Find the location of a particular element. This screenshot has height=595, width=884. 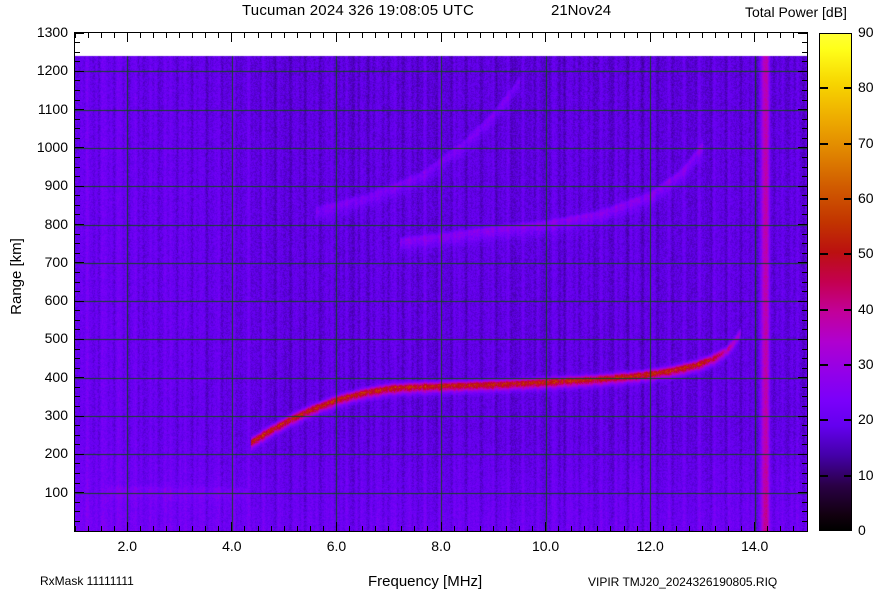

colorbar-tick-label: 40 is located at coordinates (866, 308).